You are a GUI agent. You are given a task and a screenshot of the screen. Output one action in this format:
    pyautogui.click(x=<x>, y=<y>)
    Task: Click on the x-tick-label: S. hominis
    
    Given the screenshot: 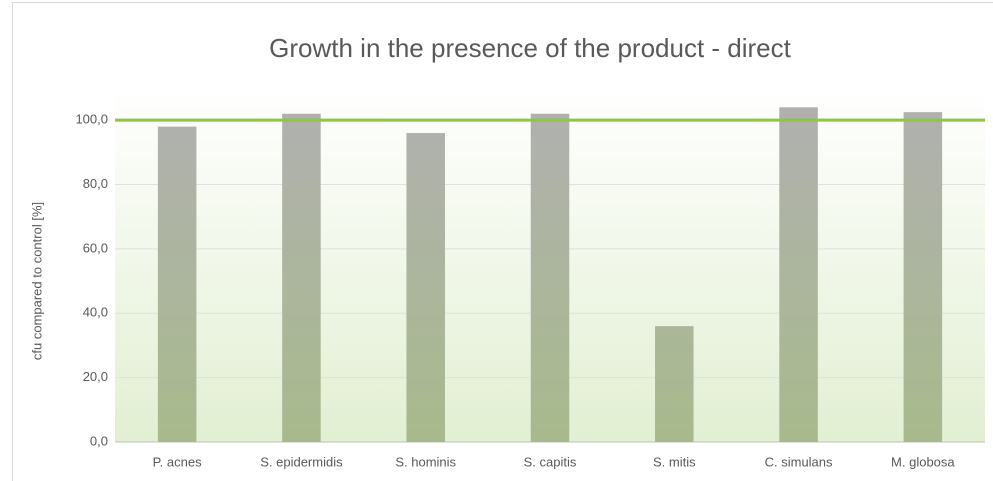 What is the action you would take?
    pyautogui.click(x=425, y=461)
    